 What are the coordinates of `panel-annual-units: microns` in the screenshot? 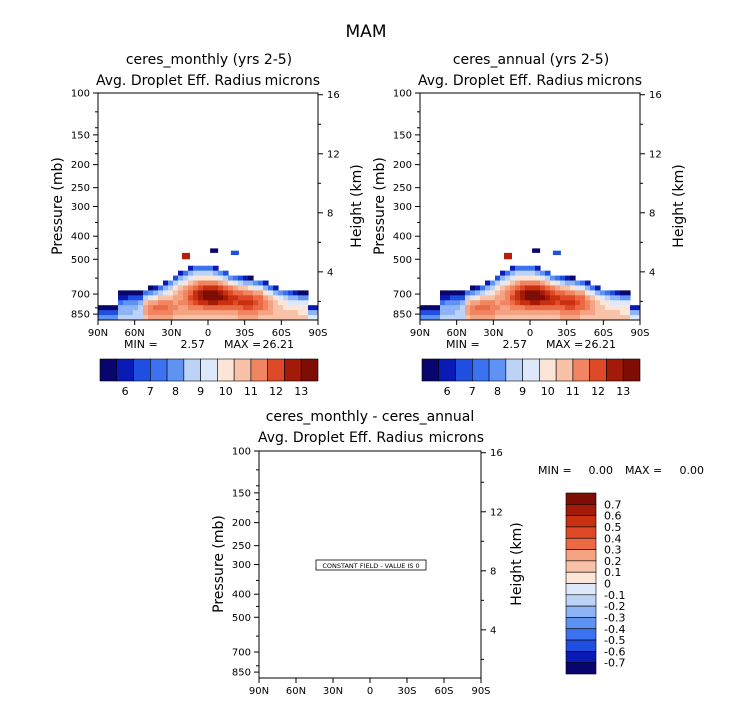 It's located at (614, 81).